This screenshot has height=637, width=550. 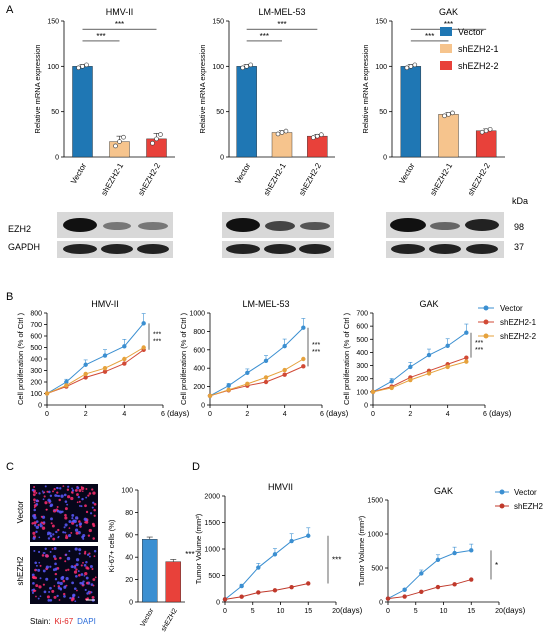 What do you see at coordinates (502, 506) in the screenshot?
I see `legend-marker-shezh2-d` at bounding box center [502, 506].